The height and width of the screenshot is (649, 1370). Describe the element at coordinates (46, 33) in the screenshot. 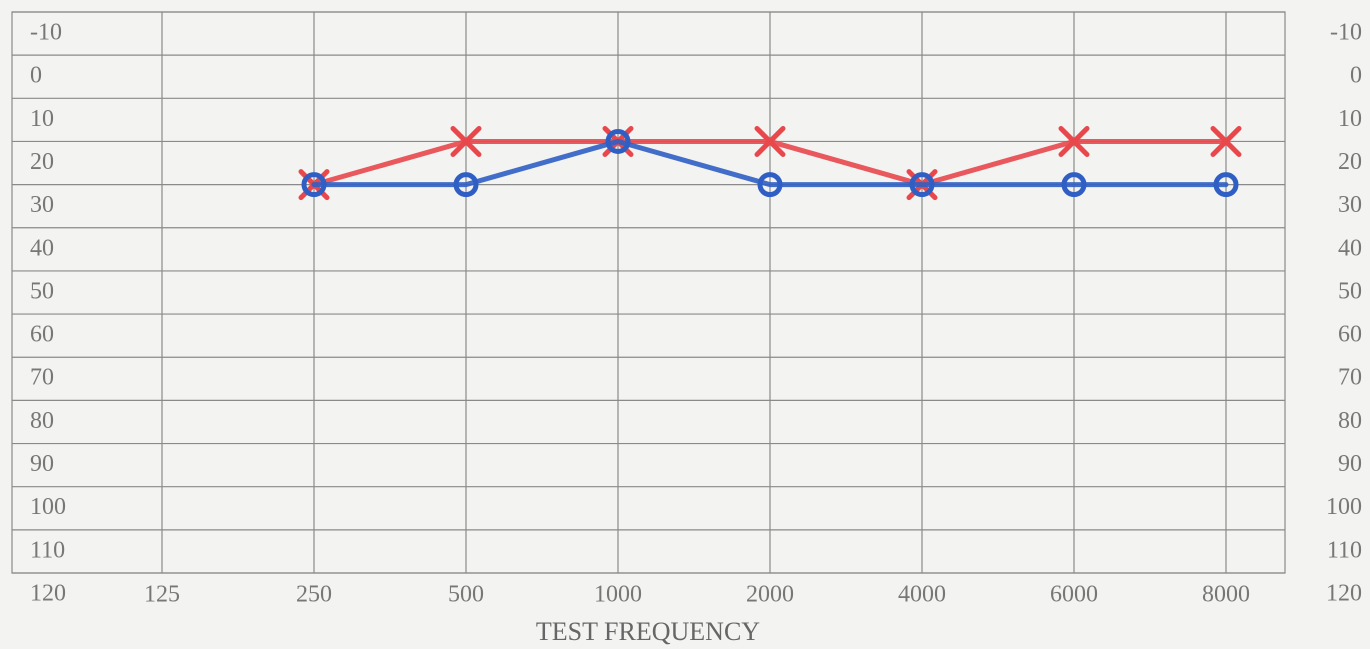

I see `y-tick-label-left: -10` at that location.